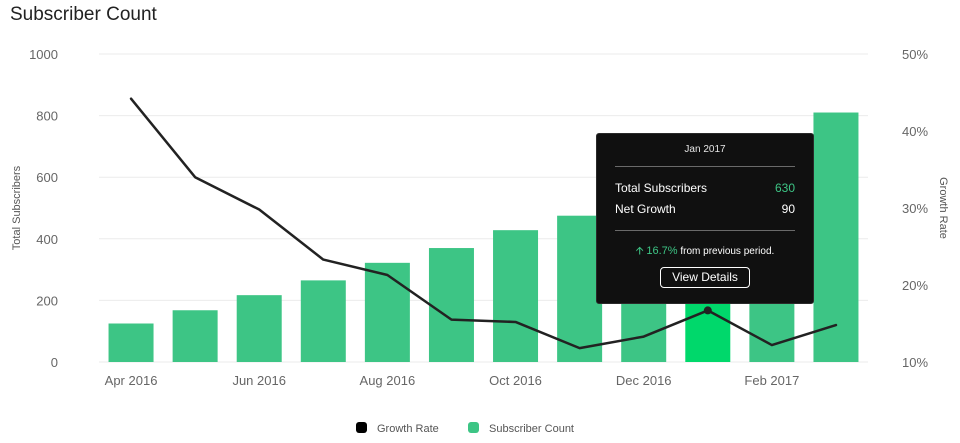  I want to click on tooltip-total-label: Total Subscribers, so click(661, 188).